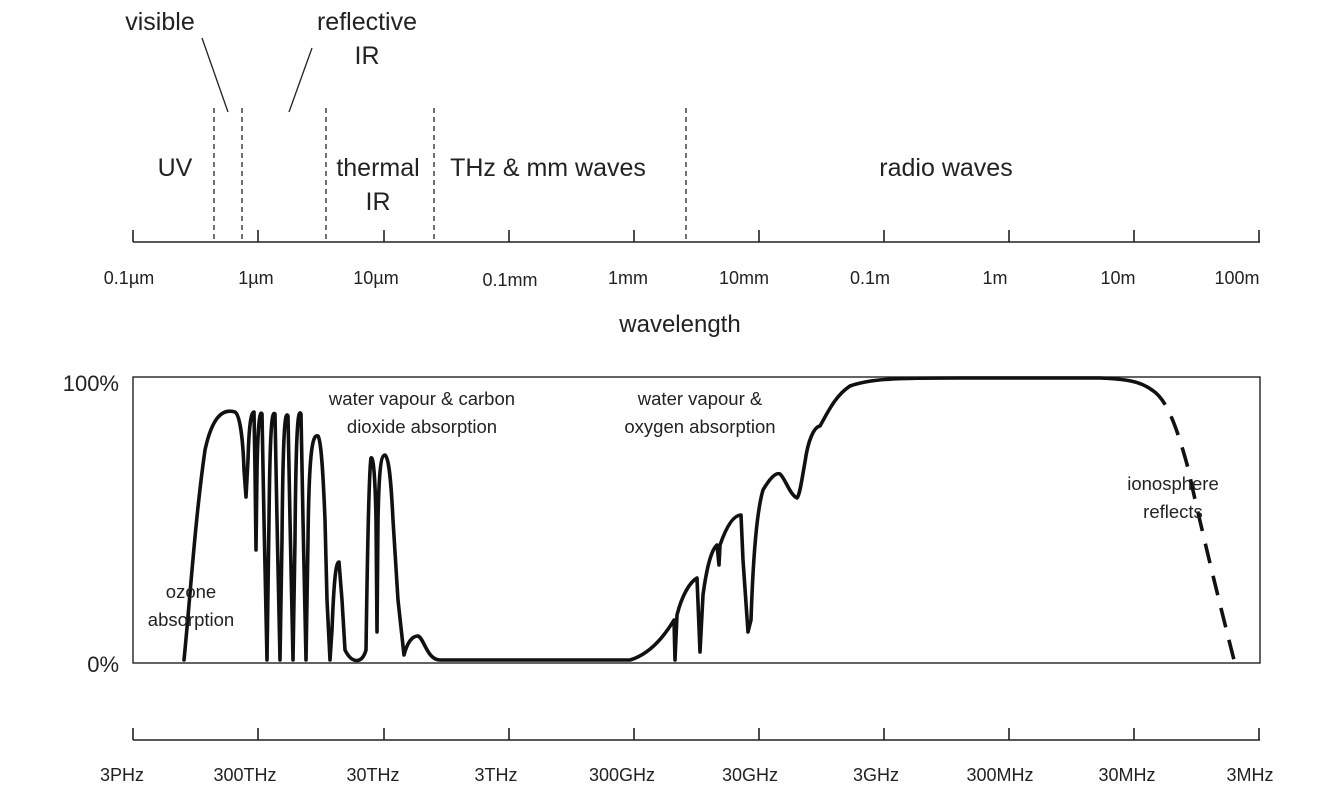 Image resolution: width=1344 pixels, height=796 pixels. What do you see at coordinates (1173, 483) in the screenshot?
I see `ionosphere-label-line1: ionosphere` at bounding box center [1173, 483].